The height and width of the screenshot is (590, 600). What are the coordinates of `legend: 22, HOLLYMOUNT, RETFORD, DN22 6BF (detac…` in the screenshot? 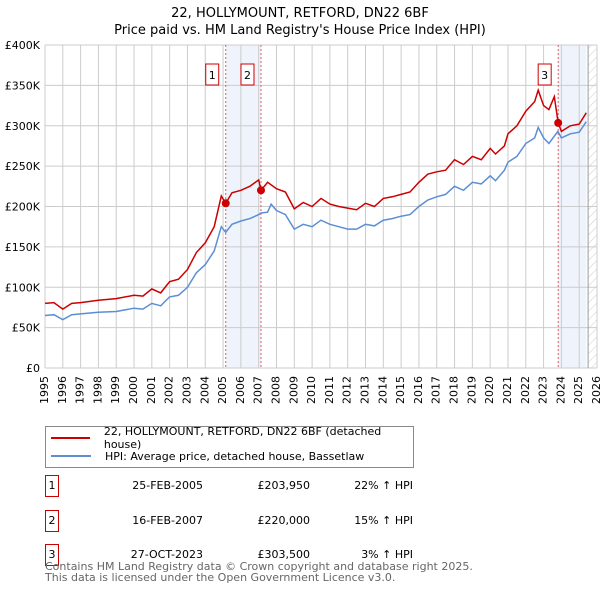 It's located at (229, 446).